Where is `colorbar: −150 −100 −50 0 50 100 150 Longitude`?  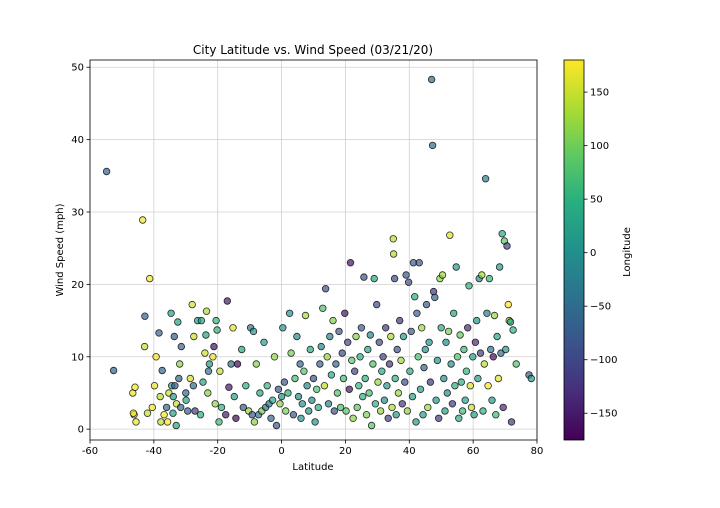
colorbar: −150 −100 −50 0 50 100 150 Longitude is located at coordinates (598, 250).